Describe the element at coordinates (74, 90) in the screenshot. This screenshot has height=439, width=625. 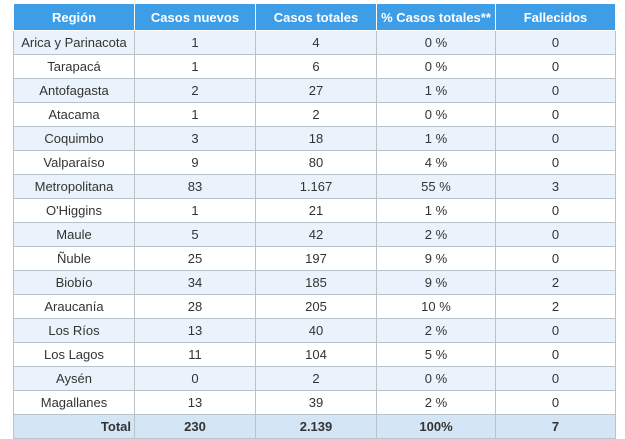
I see `cell-region: Antofagasta` at that location.